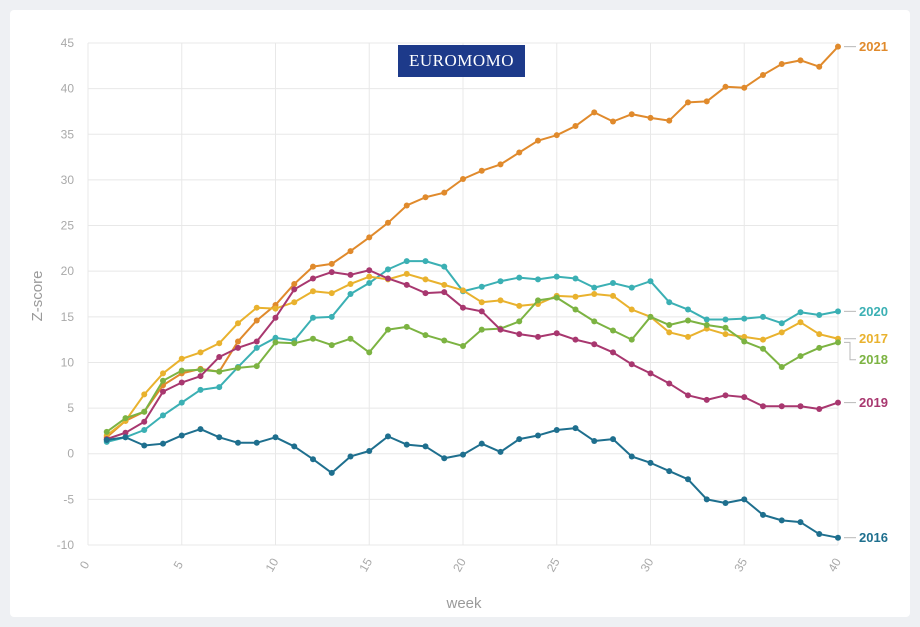 The width and height of the screenshot is (920, 627). Describe the element at coordinates (66, 294) in the screenshot. I see `y-axis-ticks: -10 -5 0 5 10 15 20 25 30 35 40 45` at that location.